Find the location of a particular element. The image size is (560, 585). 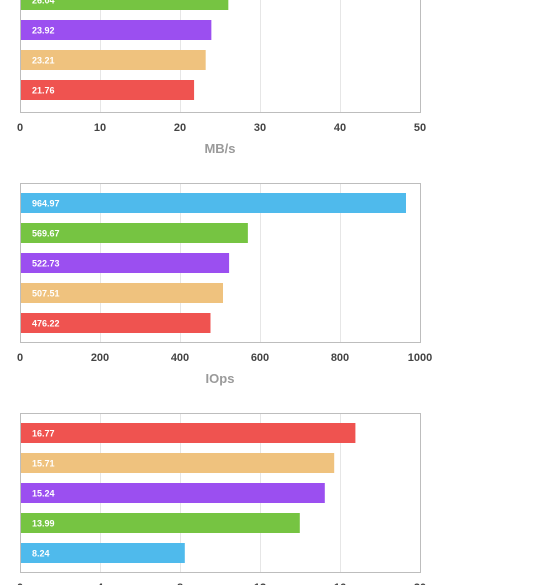

x-tick-label: 16 is located at coordinates (340, 583).